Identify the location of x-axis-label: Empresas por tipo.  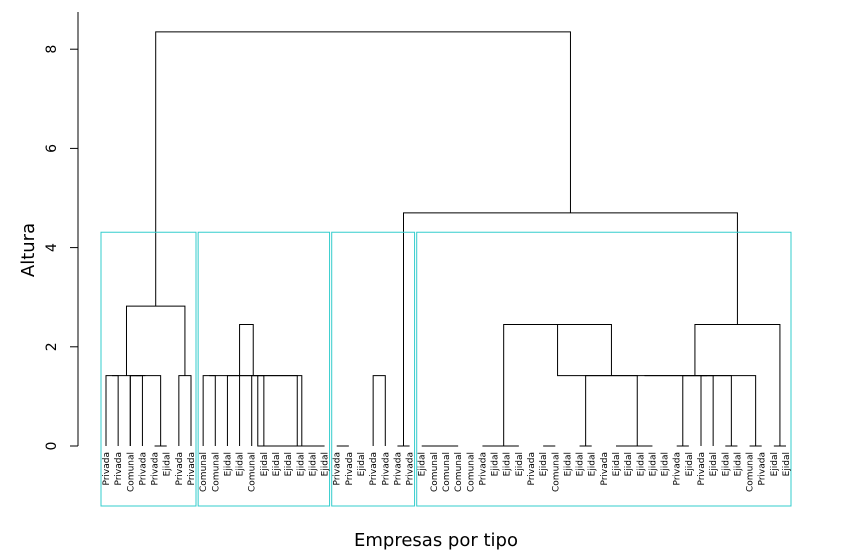
(436, 540).